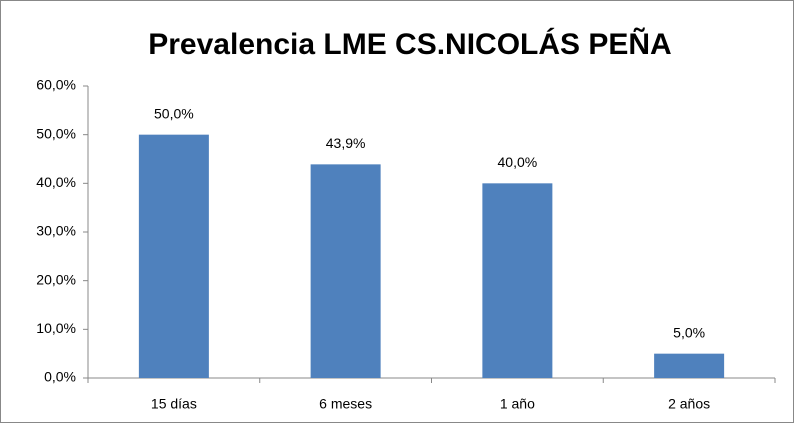 The width and height of the screenshot is (795, 429). Describe the element at coordinates (56, 133) in the screenshot. I see `y-tick-label: 50,0%` at that location.